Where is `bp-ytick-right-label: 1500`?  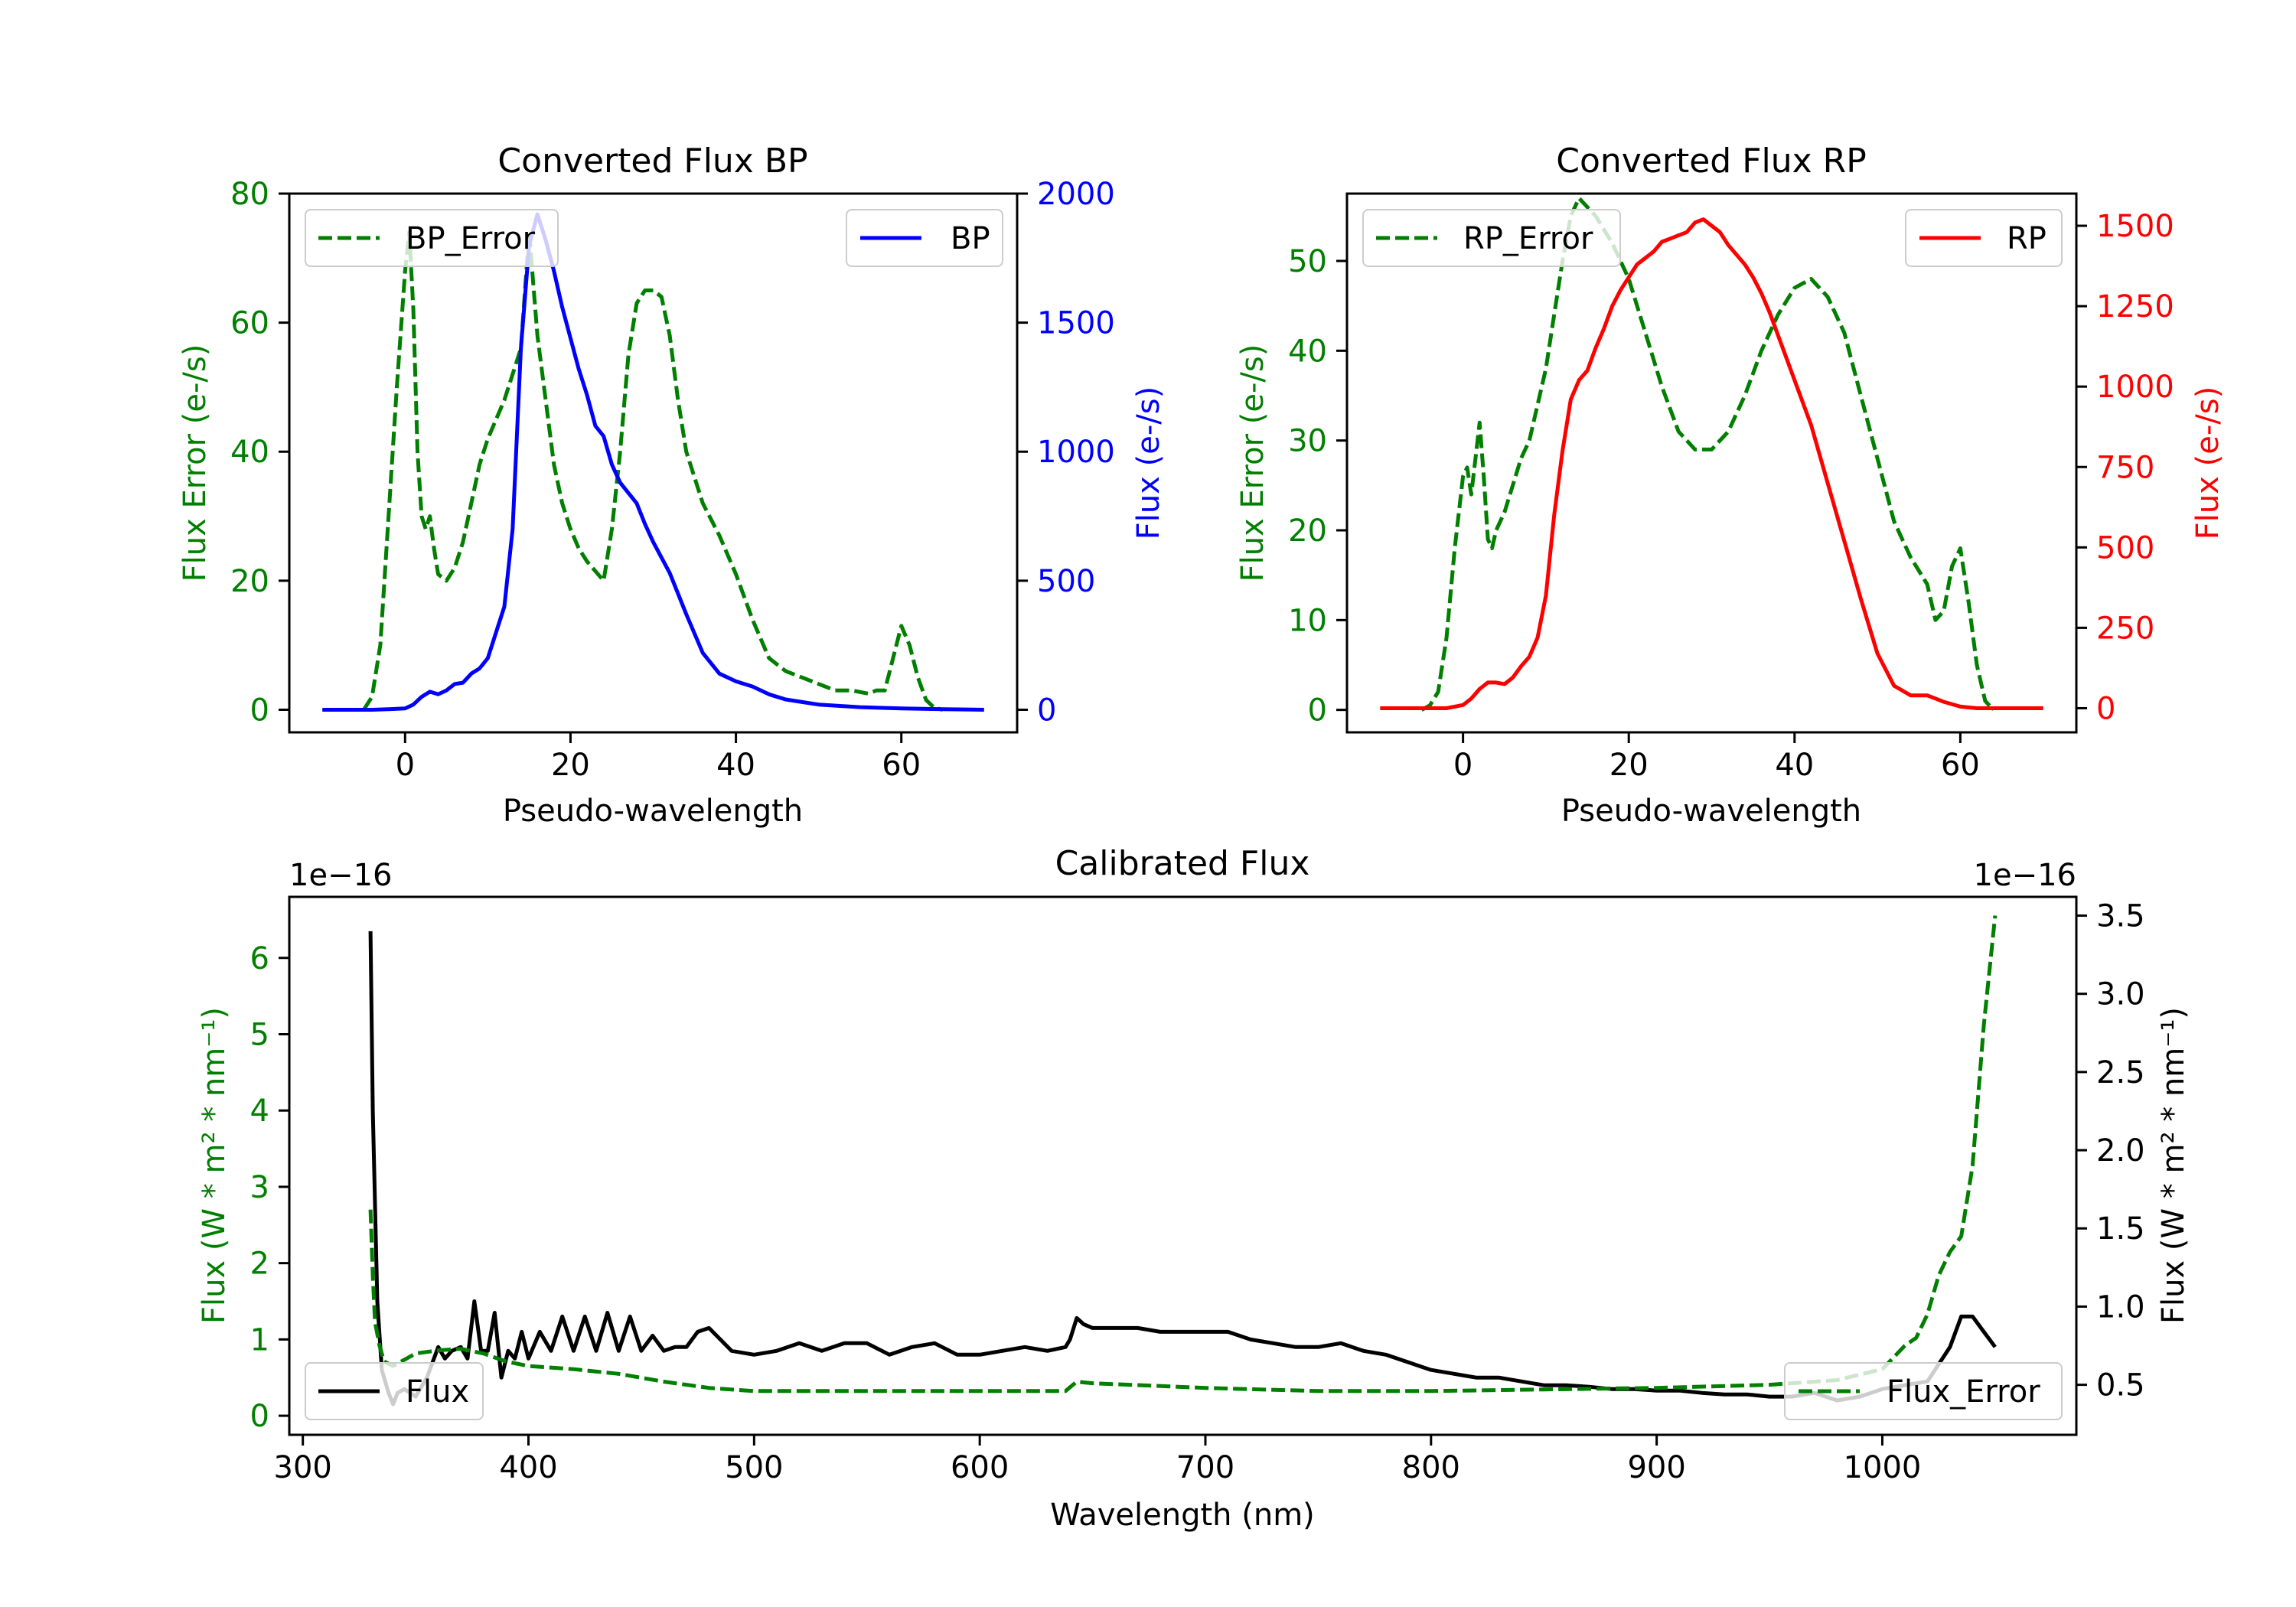 bp-ytick-right-label: 1500 is located at coordinates (1076, 323).